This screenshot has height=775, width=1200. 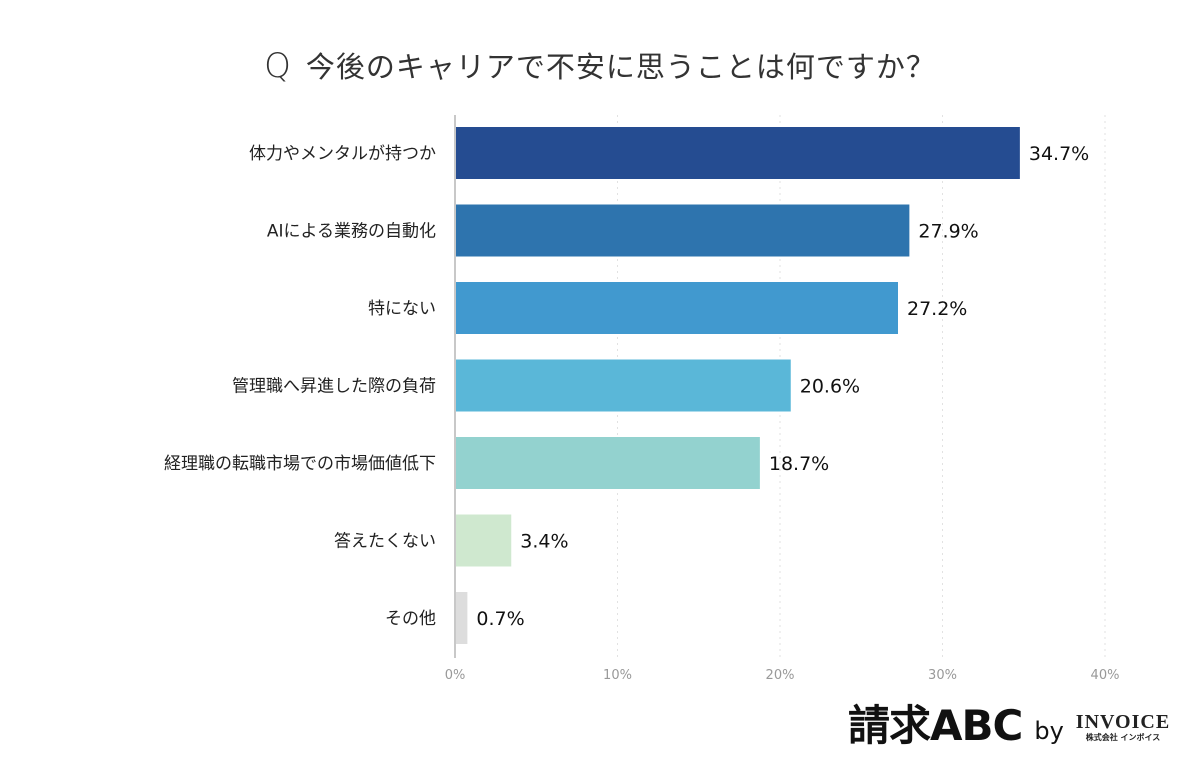 What do you see at coordinates (410, 619) in the screenshot?
I see `category-label: その他` at bounding box center [410, 619].